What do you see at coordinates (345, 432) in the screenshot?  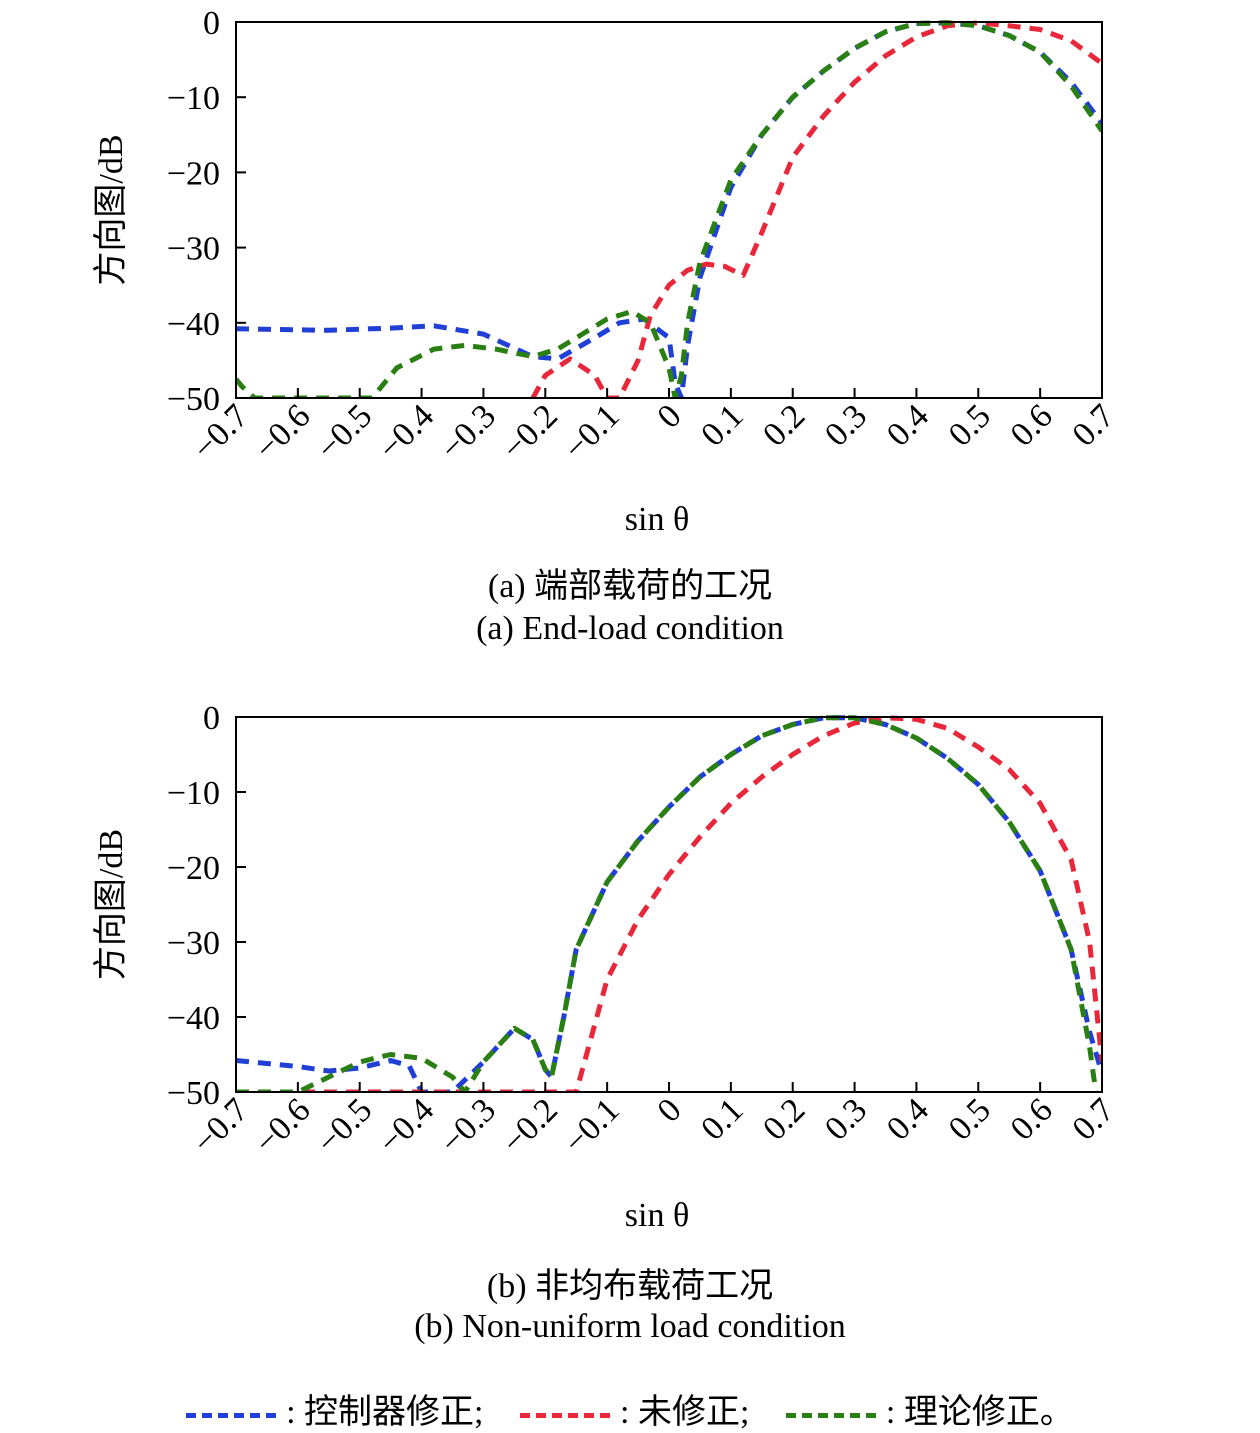 I see `xtick-label-a: −0.5` at bounding box center [345, 432].